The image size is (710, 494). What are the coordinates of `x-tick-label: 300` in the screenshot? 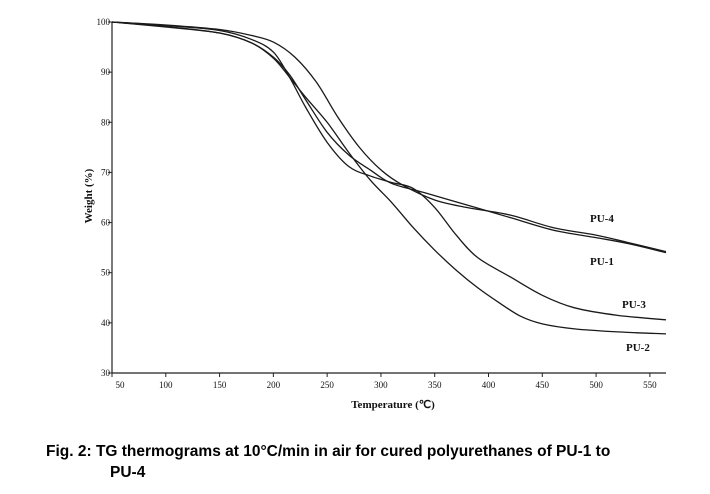 It's located at (381, 385).